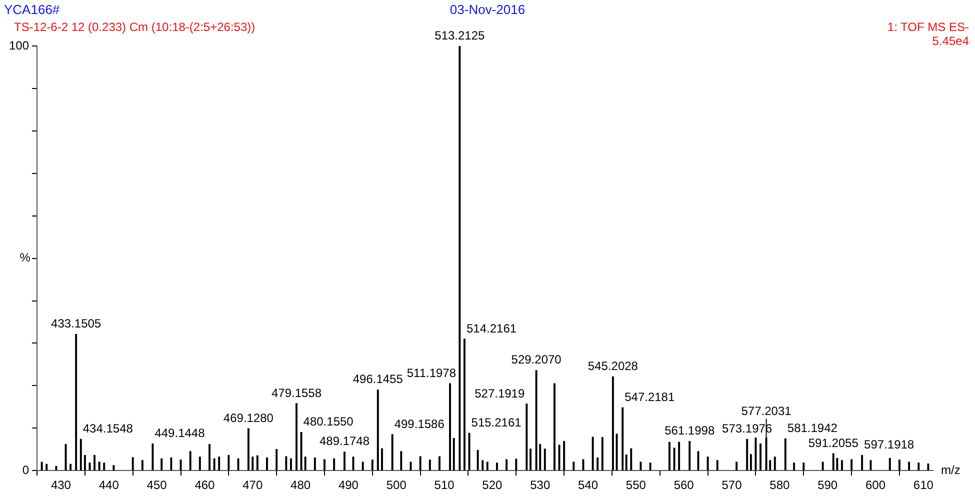  What do you see at coordinates (491, 328) in the screenshot?
I see `annotation: 514.2161` at bounding box center [491, 328].